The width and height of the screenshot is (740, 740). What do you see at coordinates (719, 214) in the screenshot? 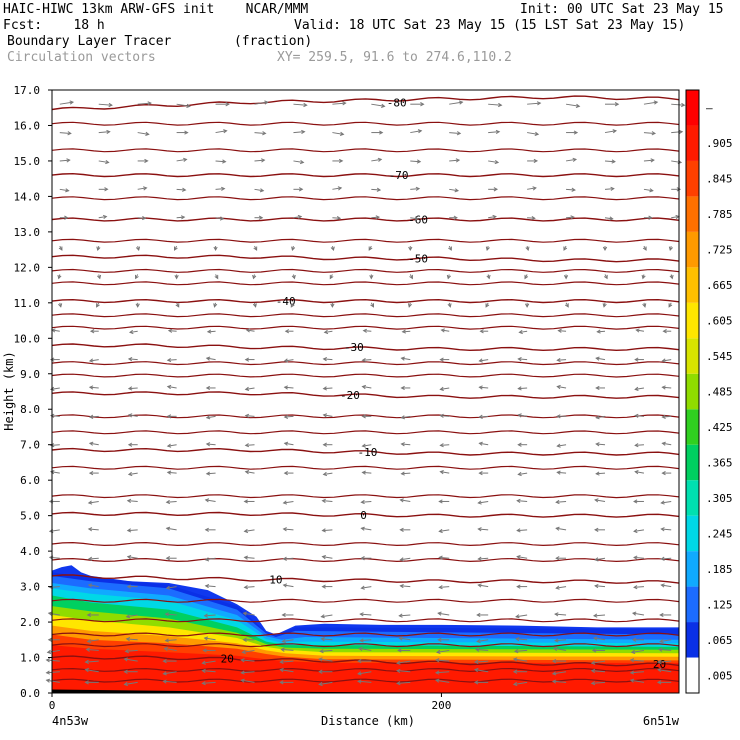
I see `colorbar-label: .785` at bounding box center [719, 214].